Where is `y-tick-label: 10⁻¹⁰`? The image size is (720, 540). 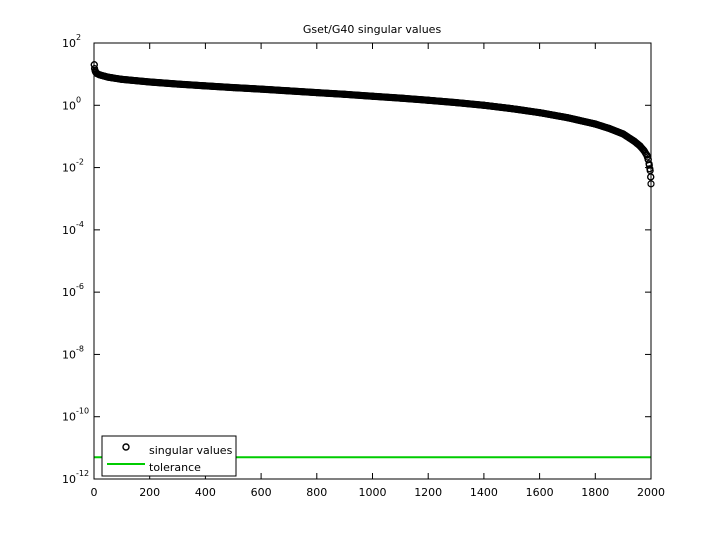 y-tick-label: 10⁻¹⁰ is located at coordinates (75, 415).